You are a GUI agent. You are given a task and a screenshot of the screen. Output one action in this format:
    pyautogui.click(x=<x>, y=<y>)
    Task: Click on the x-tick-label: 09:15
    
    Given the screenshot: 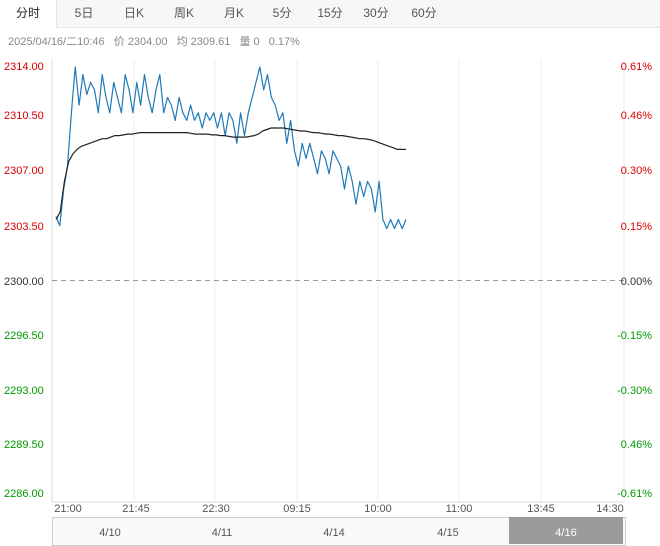 What is the action you would take?
    pyautogui.click(x=297, y=509)
    